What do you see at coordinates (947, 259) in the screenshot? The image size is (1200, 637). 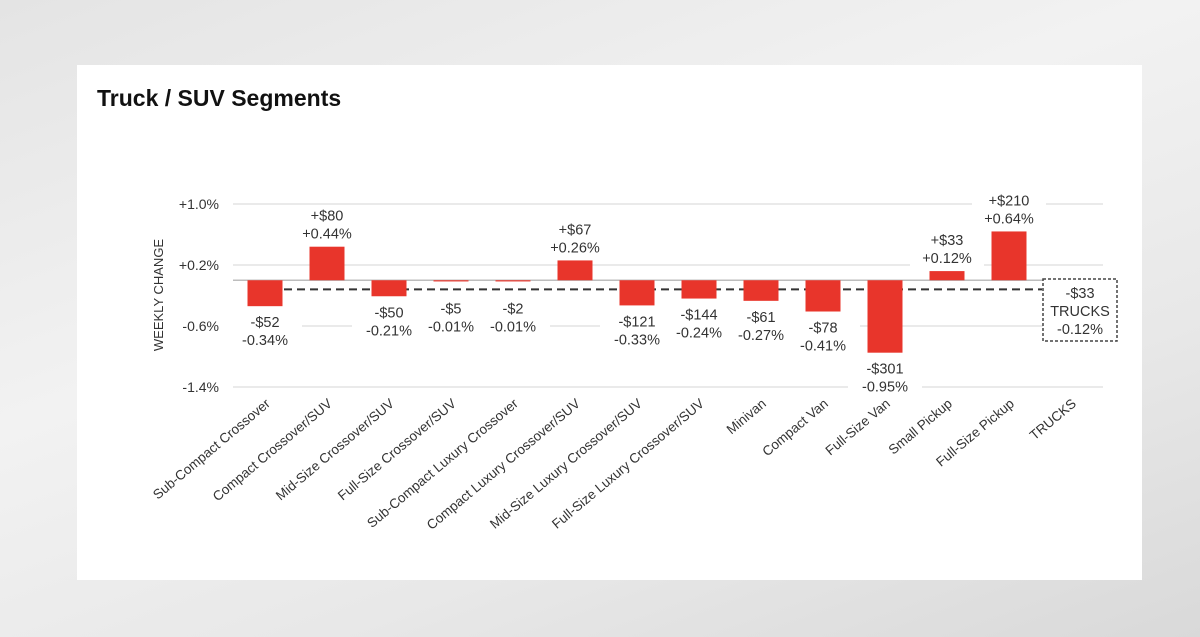 I see `data-label-pct: +0.12%` at bounding box center [947, 259].